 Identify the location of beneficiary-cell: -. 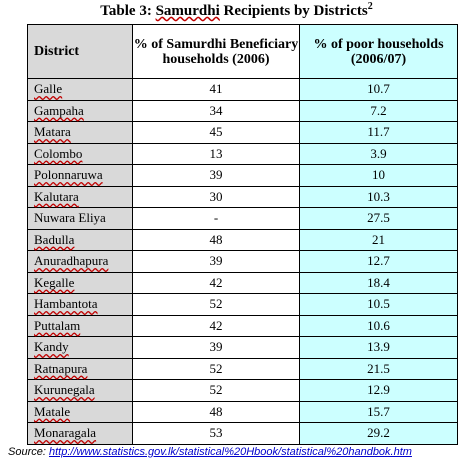
(216, 218).